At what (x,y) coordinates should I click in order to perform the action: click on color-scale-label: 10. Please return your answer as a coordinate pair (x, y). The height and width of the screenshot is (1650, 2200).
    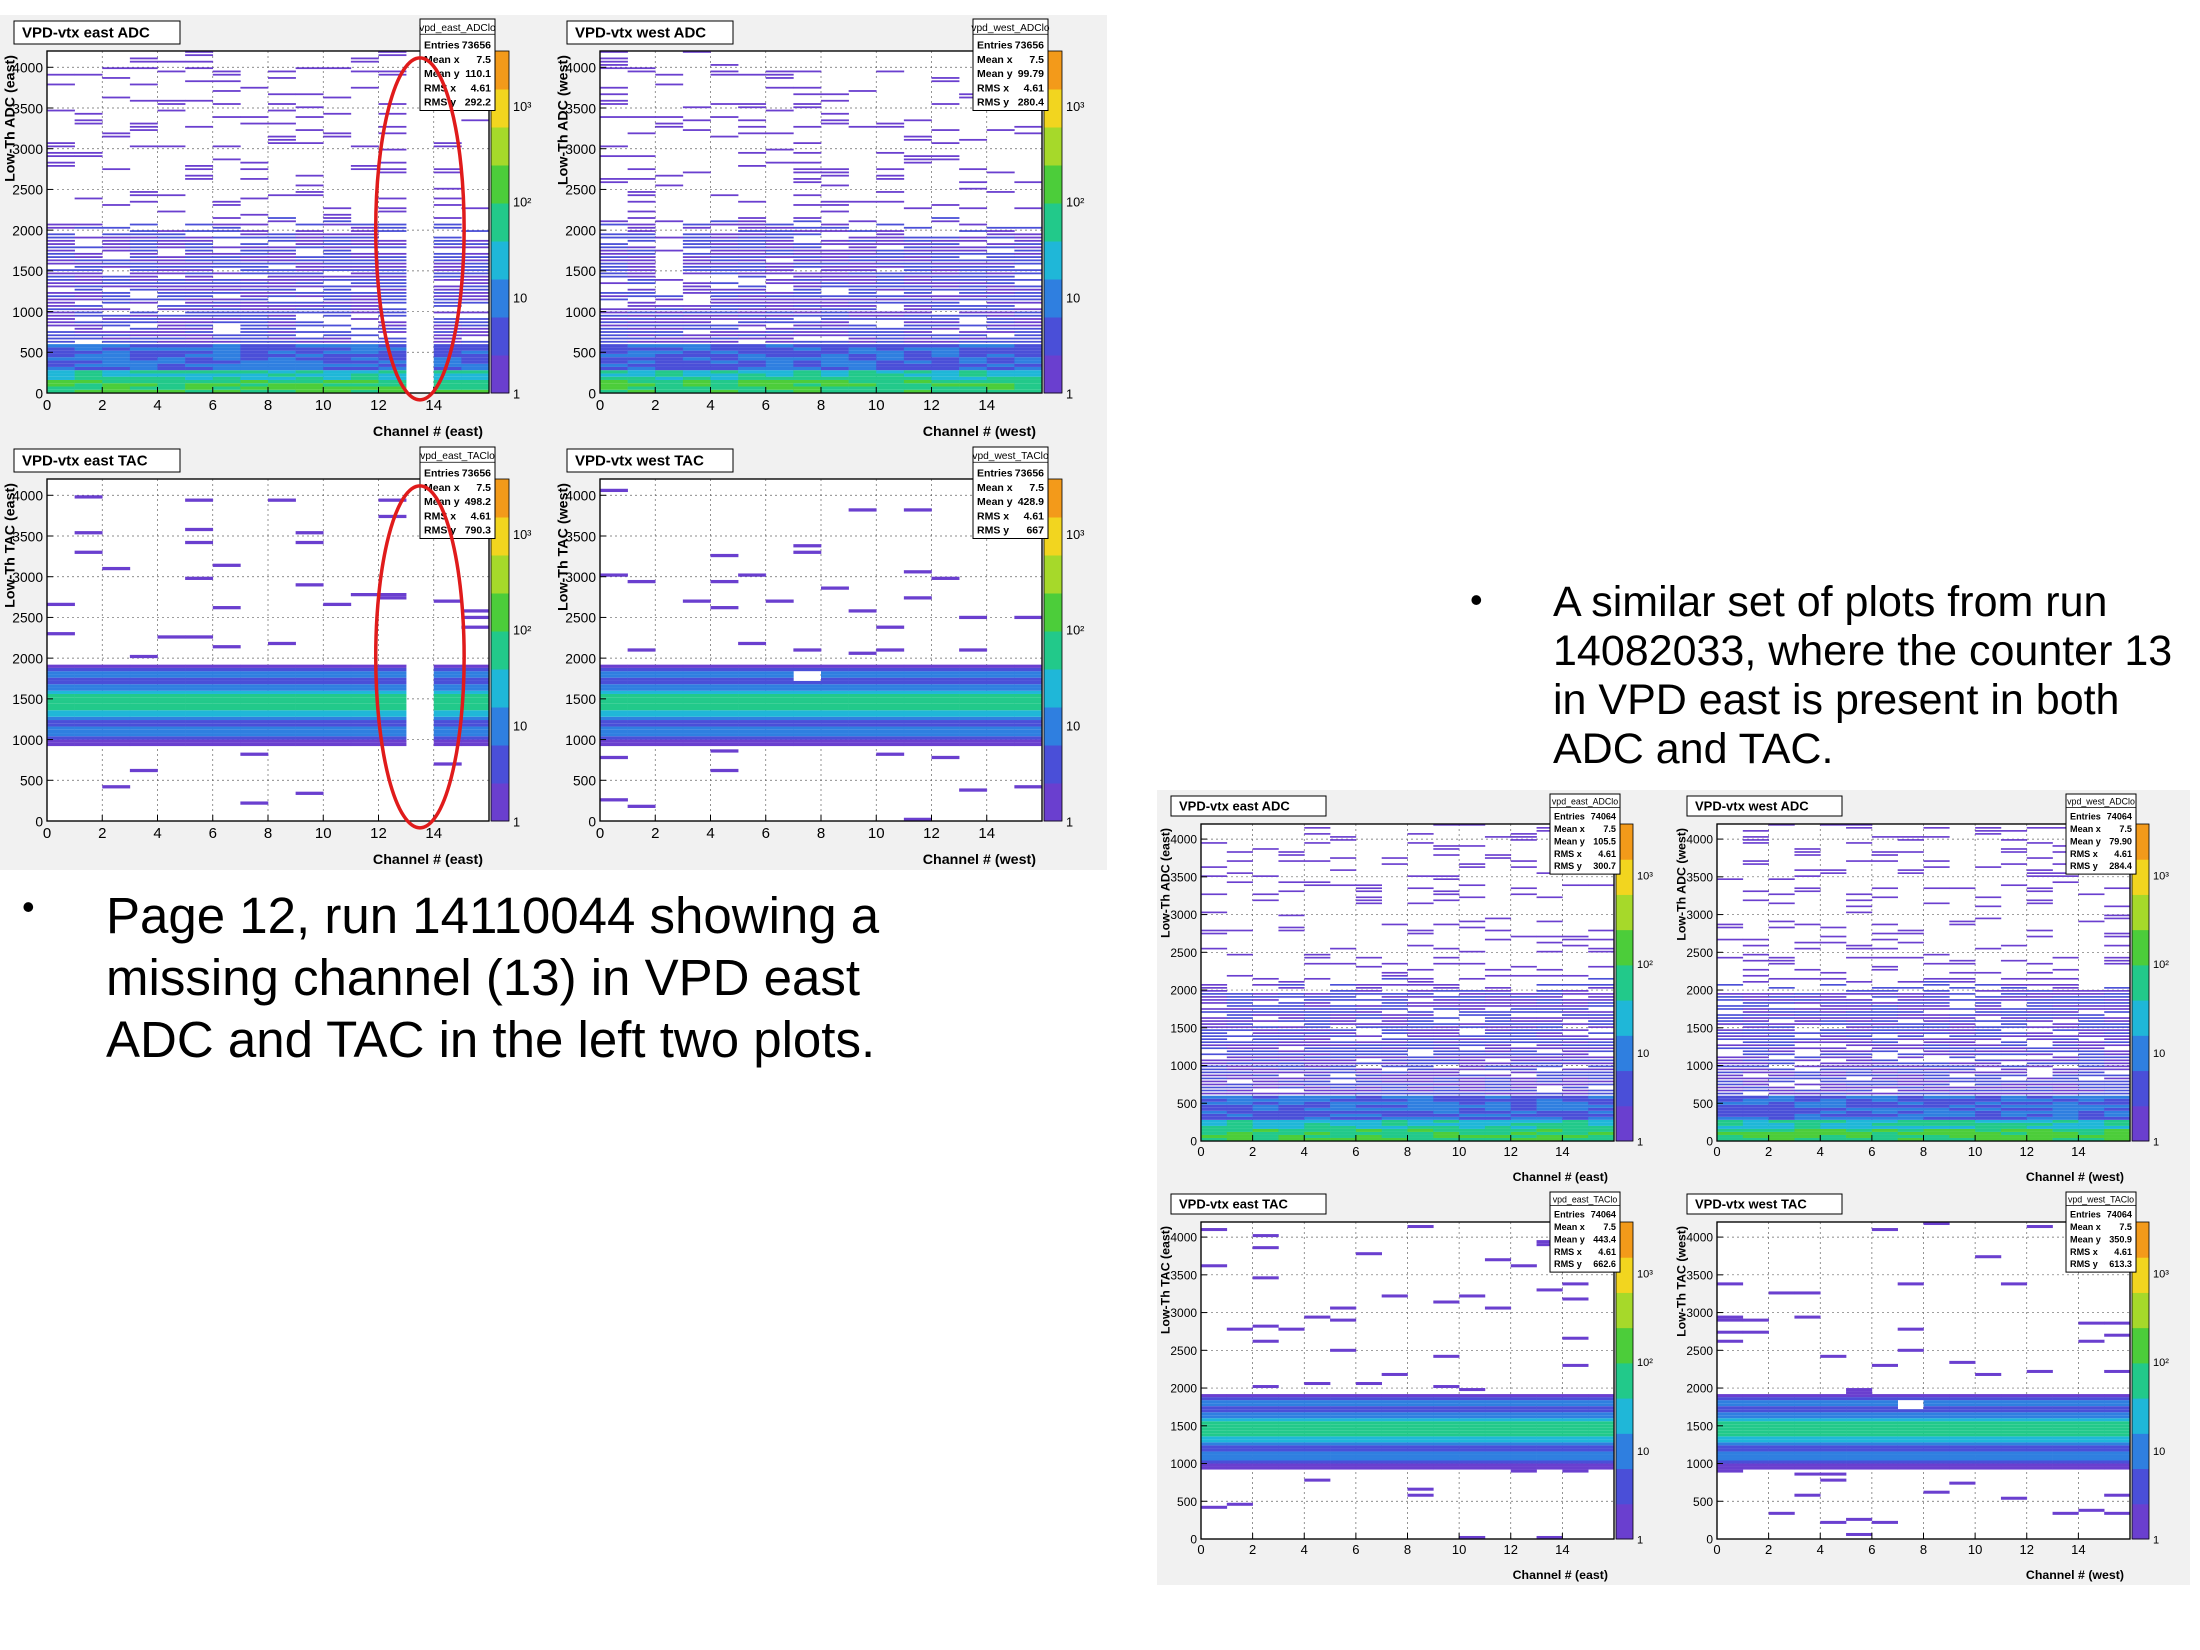
    Looking at the image, I should click on (1643, 1054).